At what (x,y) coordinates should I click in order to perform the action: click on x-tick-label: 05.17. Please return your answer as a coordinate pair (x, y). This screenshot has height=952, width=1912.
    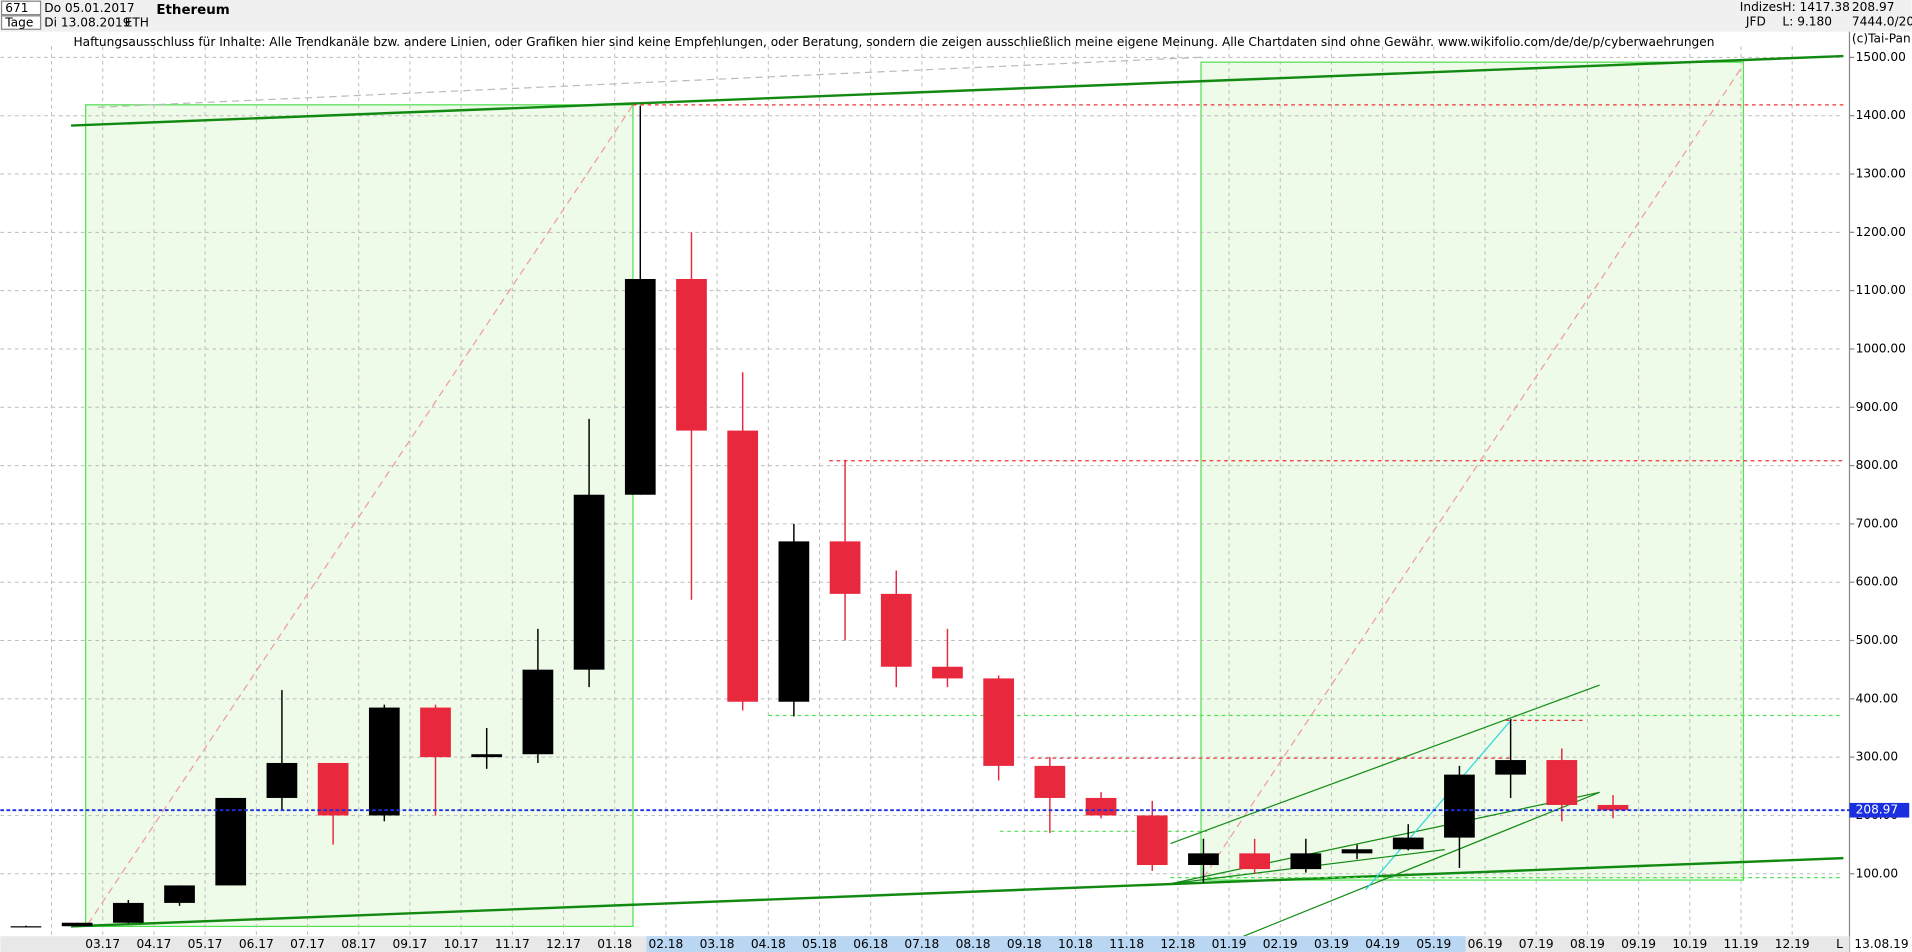
    Looking at the image, I should click on (205, 944).